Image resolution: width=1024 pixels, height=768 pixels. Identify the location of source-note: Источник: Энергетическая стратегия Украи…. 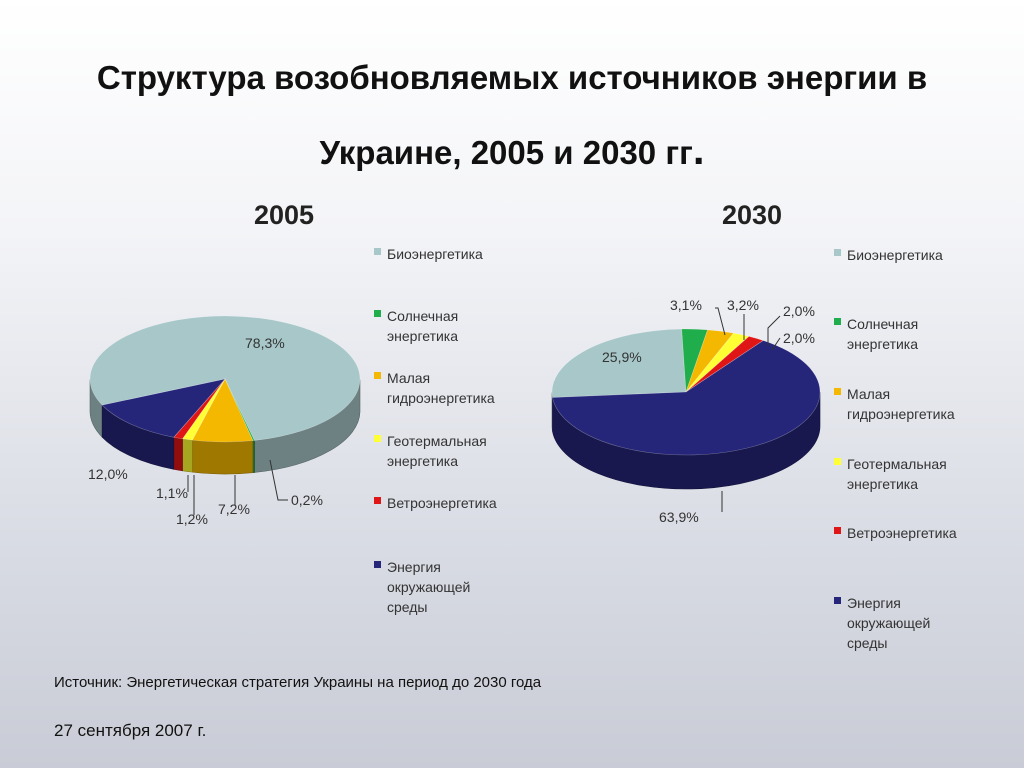
(298, 682).